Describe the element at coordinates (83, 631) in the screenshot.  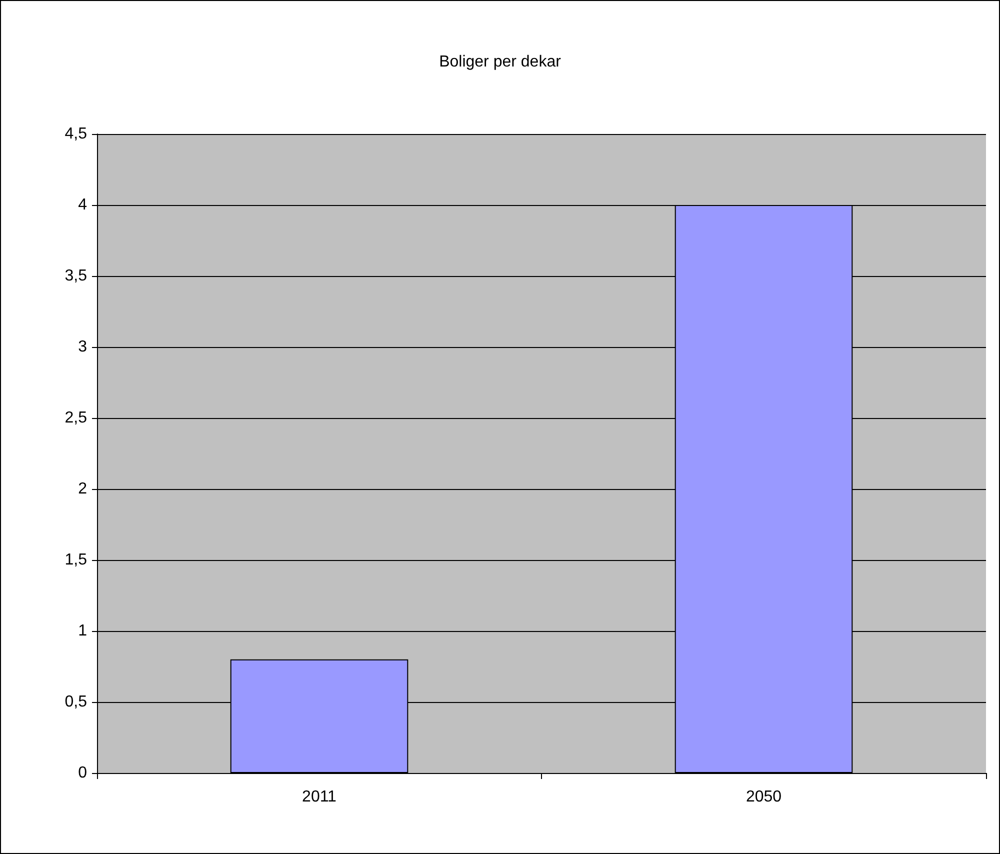
I see `y-tick-label: 1` at that location.